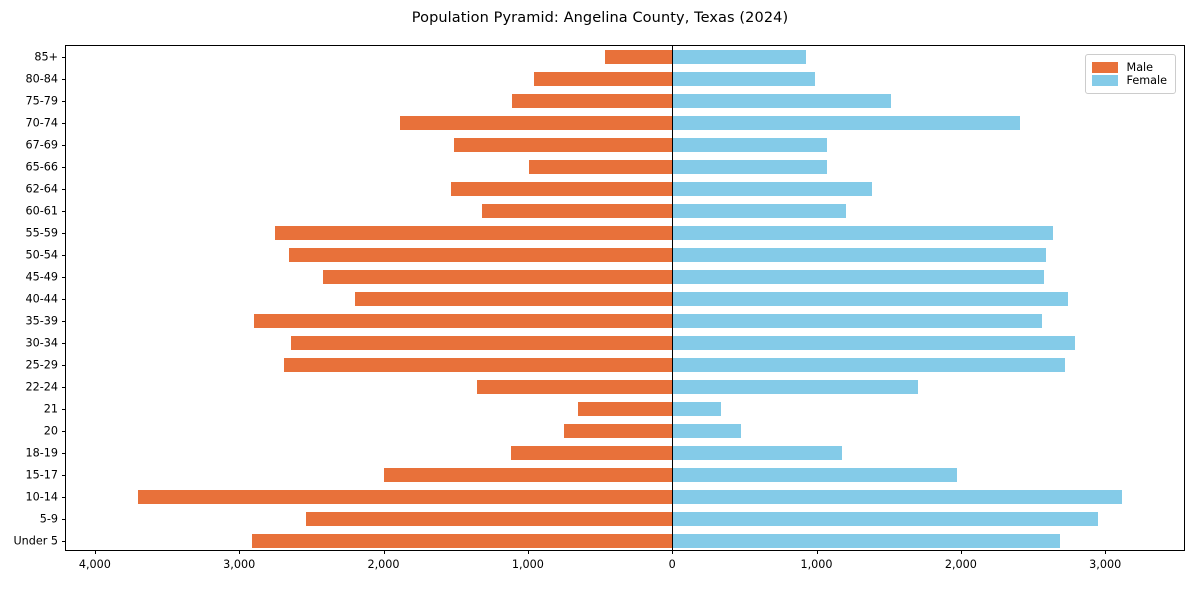  Describe the element at coordinates (1146, 81) in the screenshot. I see `legend-label: Female` at that location.